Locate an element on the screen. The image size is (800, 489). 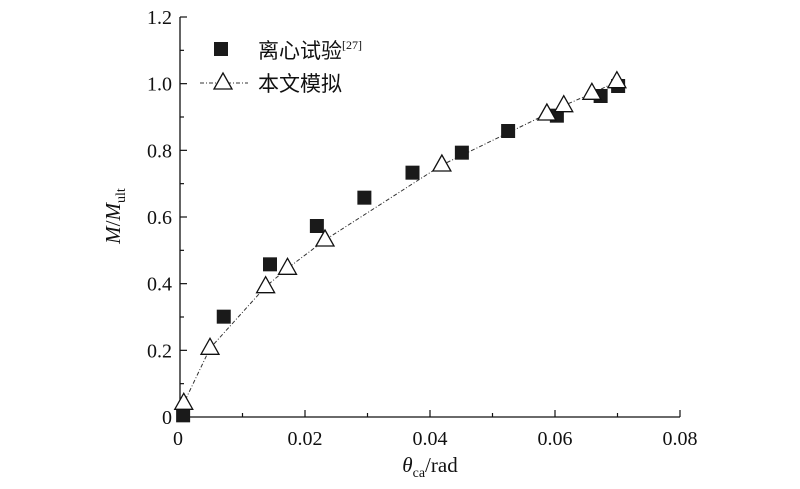
y-tick-label: 0.2 is located at coordinates (159, 351).